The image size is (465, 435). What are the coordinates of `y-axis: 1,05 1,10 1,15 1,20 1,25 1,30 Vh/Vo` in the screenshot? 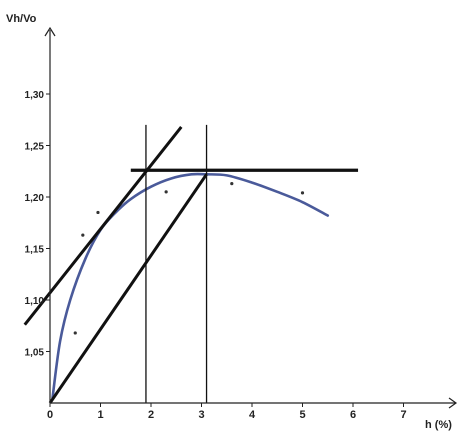 It's located at (31, 208).